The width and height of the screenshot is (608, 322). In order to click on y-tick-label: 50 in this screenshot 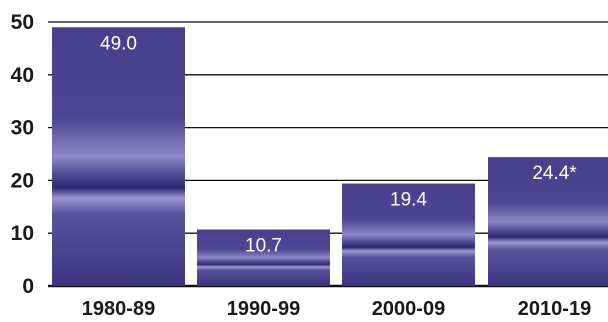, I will do `click(22, 22)`.